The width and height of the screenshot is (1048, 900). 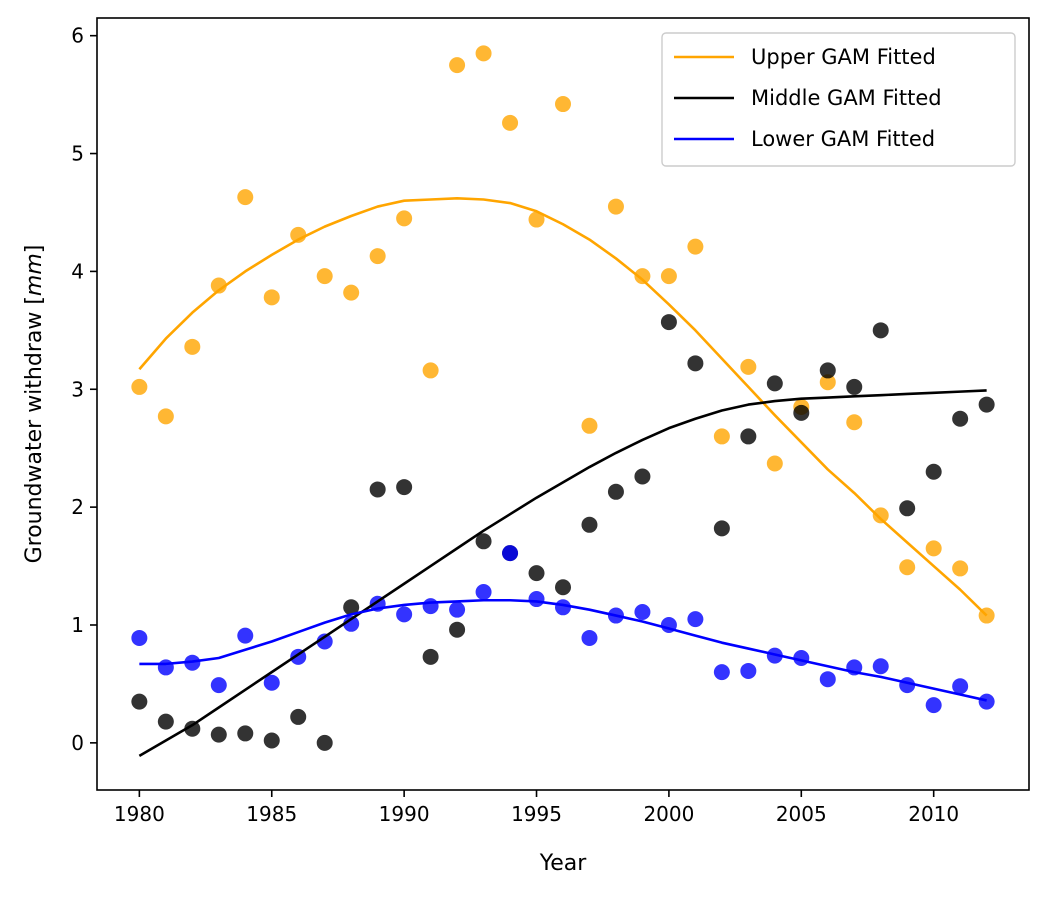 What do you see at coordinates (536, 814) in the screenshot?
I see `x-tick-label: 1995` at bounding box center [536, 814].